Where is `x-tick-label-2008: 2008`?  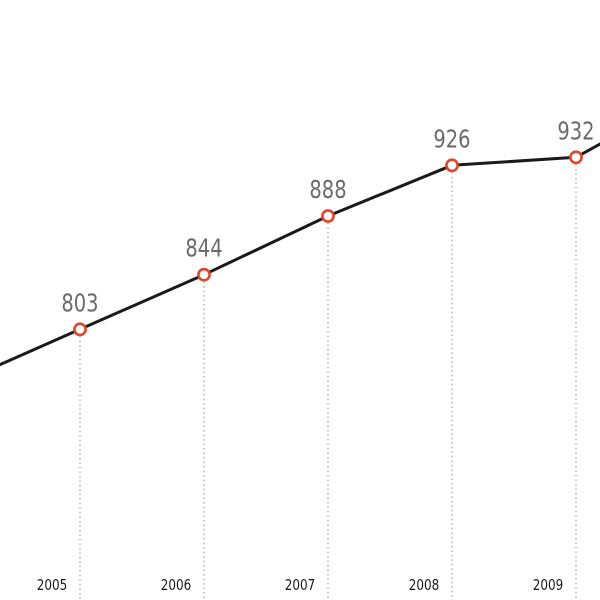
x-tick-label-2008: 2008 is located at coordinates (424, 586).